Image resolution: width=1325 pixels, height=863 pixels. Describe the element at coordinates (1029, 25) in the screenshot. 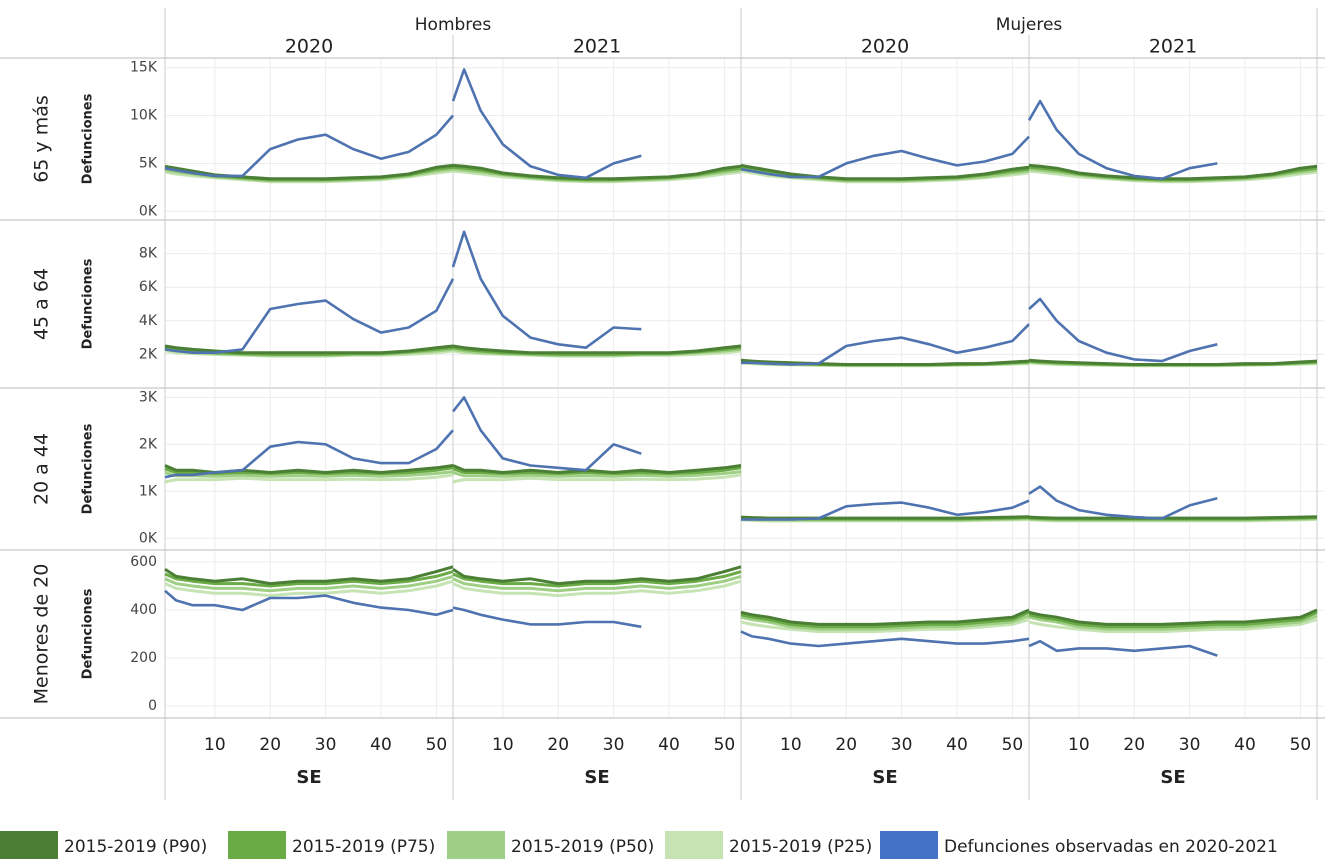

I see `group-header: Mujeres` at that location.